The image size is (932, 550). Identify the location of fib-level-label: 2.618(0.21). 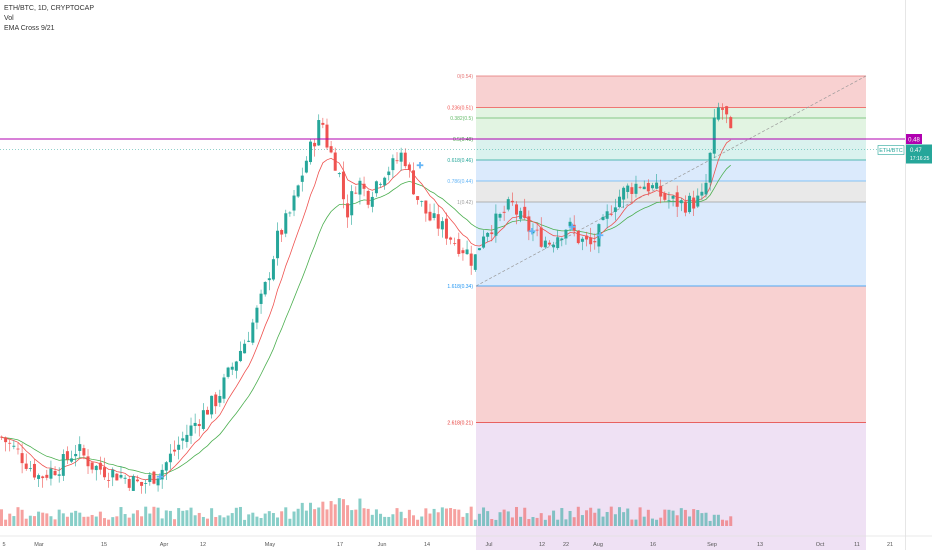
(460, 424).